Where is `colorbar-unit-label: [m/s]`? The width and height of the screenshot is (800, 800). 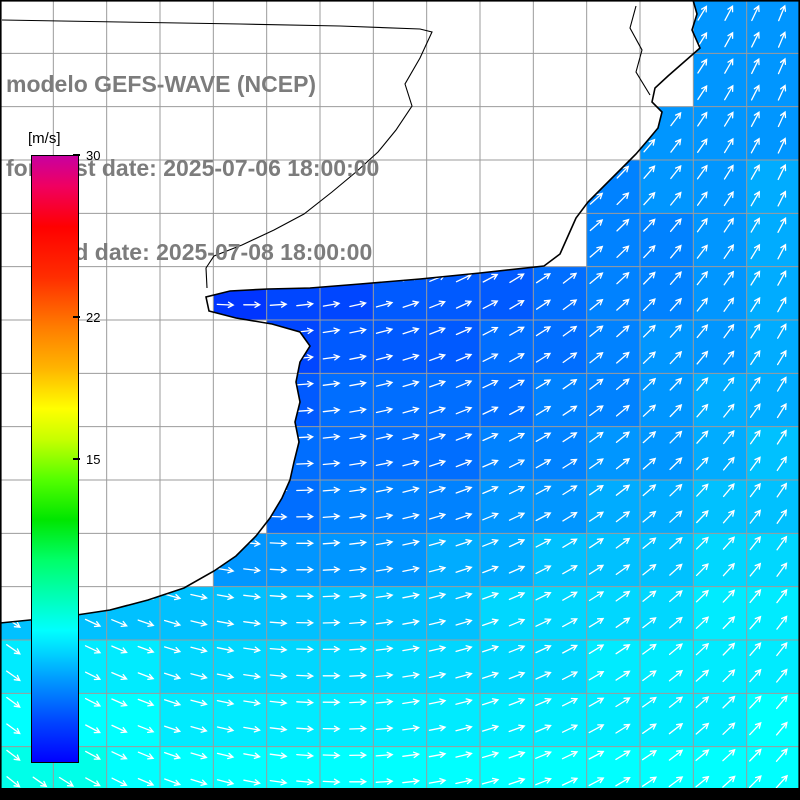 colorbar-unit-label: [m/s] is located at coordinates (44, 138).